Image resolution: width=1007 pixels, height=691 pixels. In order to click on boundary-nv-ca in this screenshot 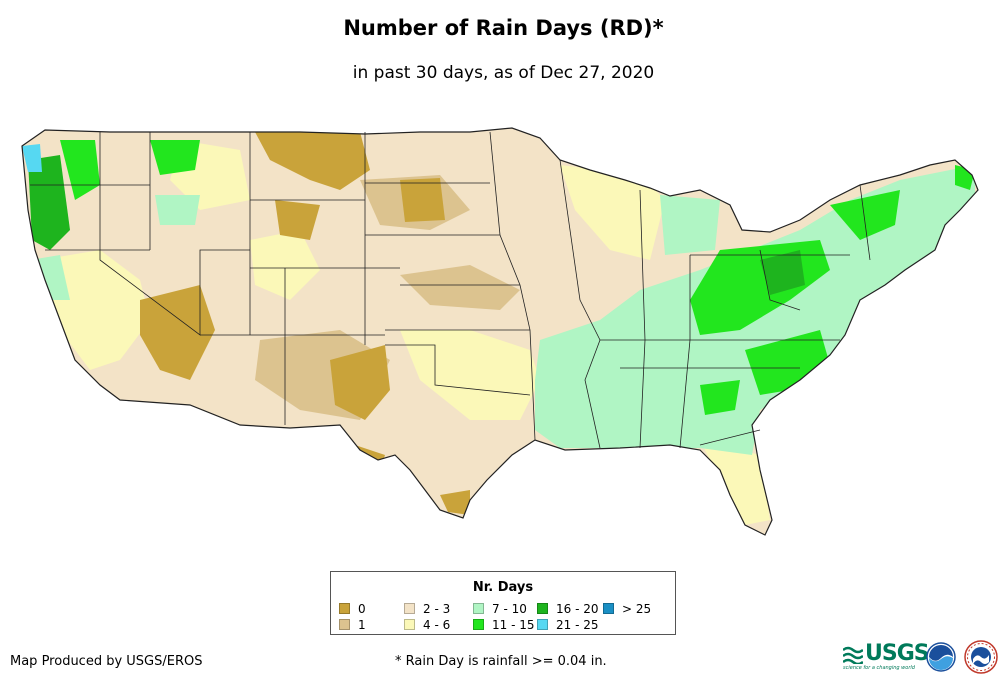, I will do `click(147, 292)`.